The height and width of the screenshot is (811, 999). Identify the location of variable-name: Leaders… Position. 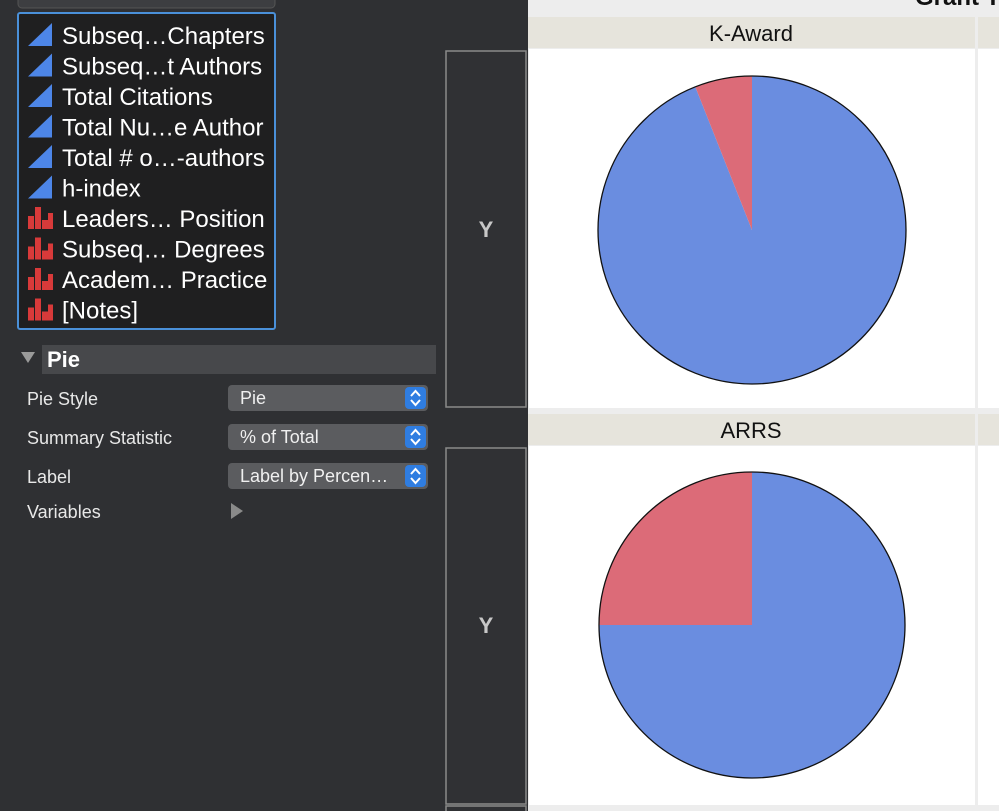
(163, 219).